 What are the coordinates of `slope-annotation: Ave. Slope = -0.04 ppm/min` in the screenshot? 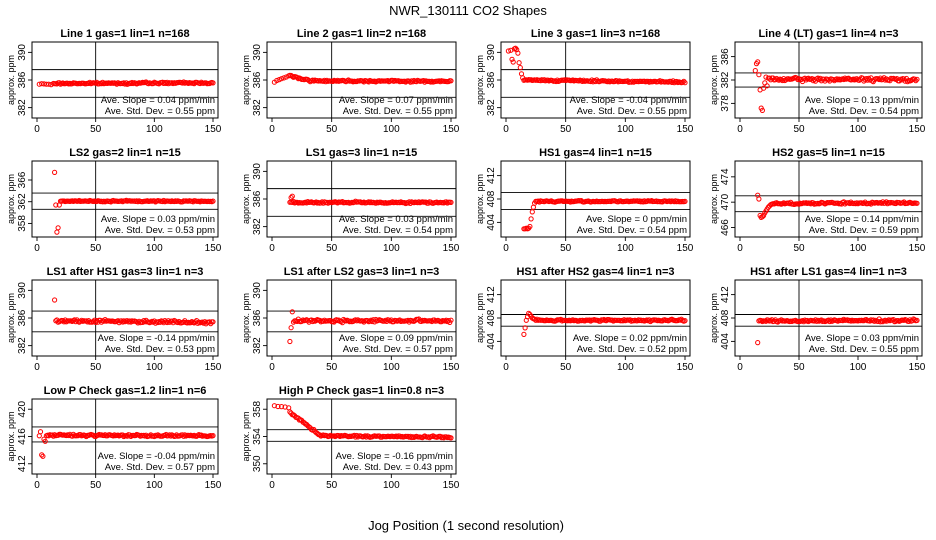 It's located at (628, 100).